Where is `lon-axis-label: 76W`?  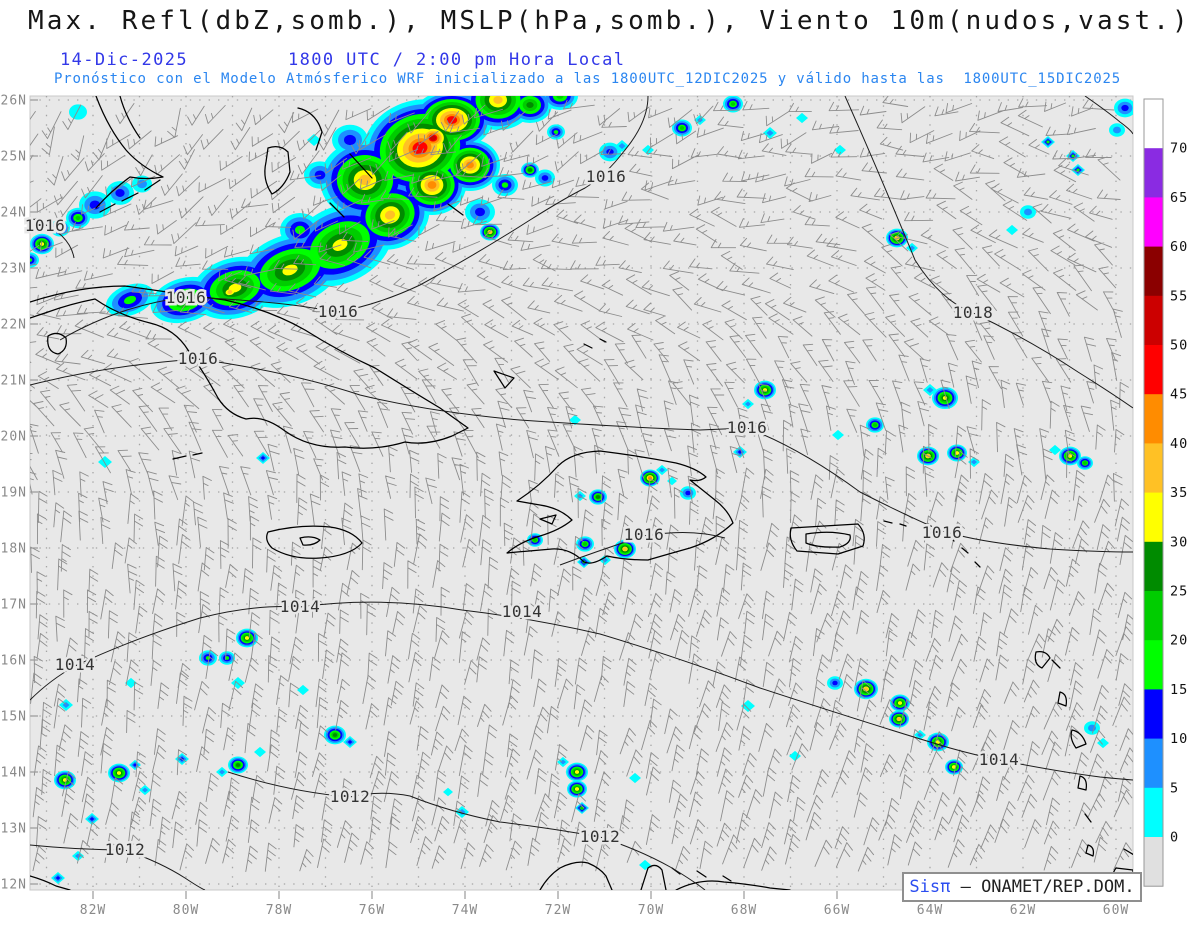 lon-axis-label: 76W is located at coordinates (372, 910).